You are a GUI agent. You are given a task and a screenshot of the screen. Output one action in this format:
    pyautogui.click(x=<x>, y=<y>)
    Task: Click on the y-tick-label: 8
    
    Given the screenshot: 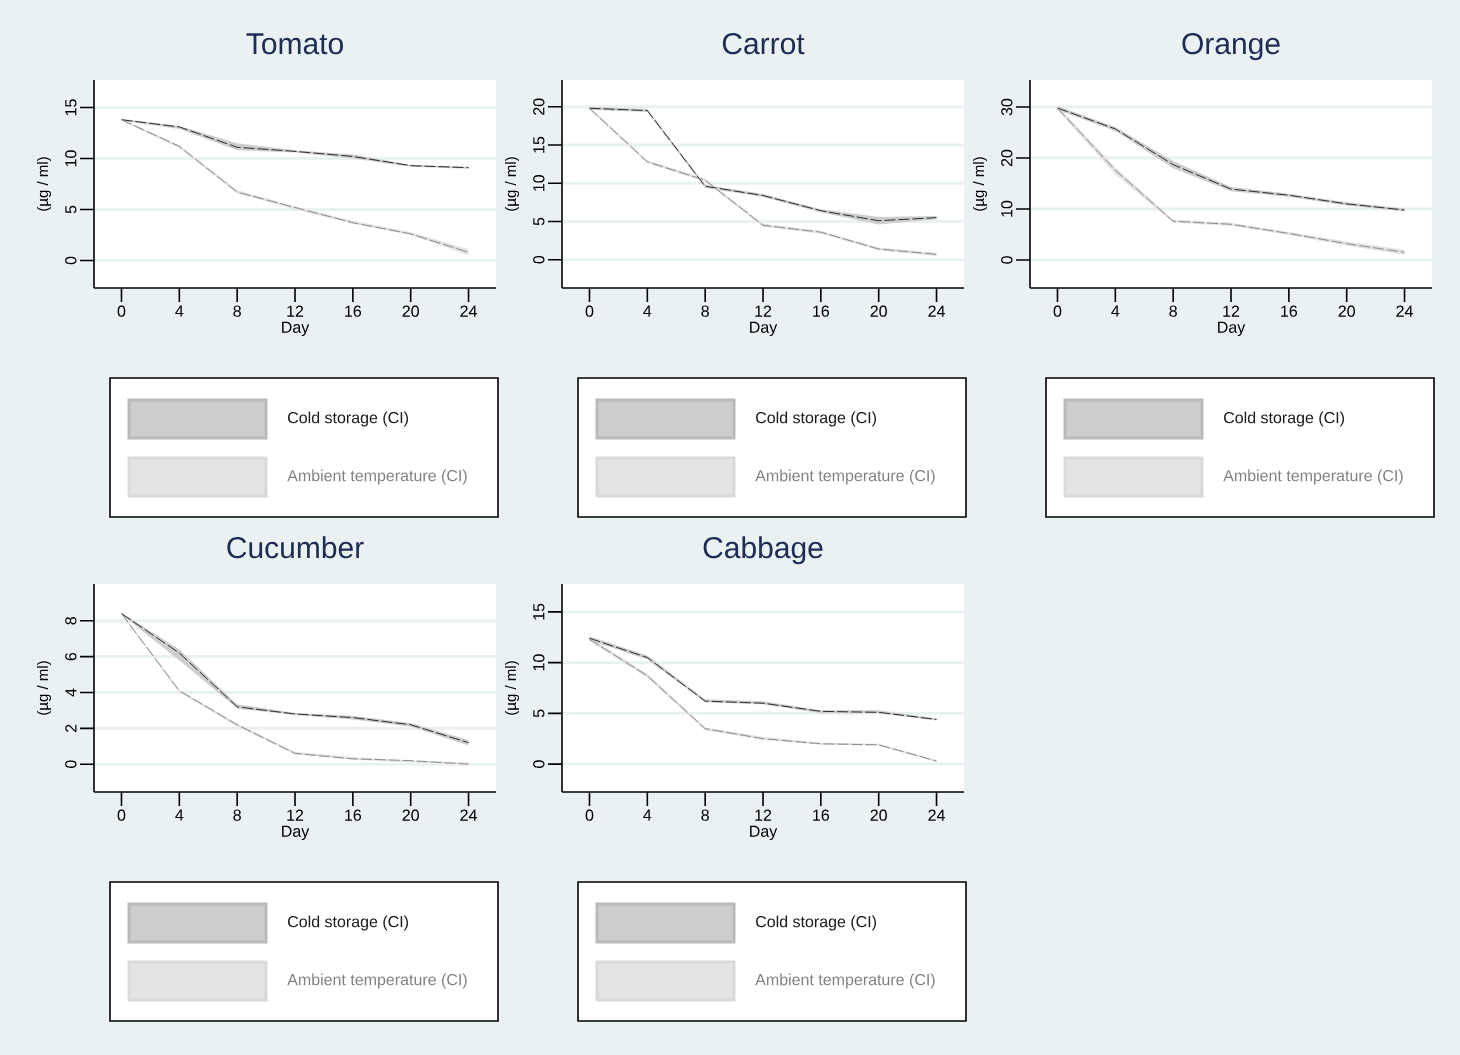 What is the action you would take?
    pyautogui.click(x=71, y=621)
    